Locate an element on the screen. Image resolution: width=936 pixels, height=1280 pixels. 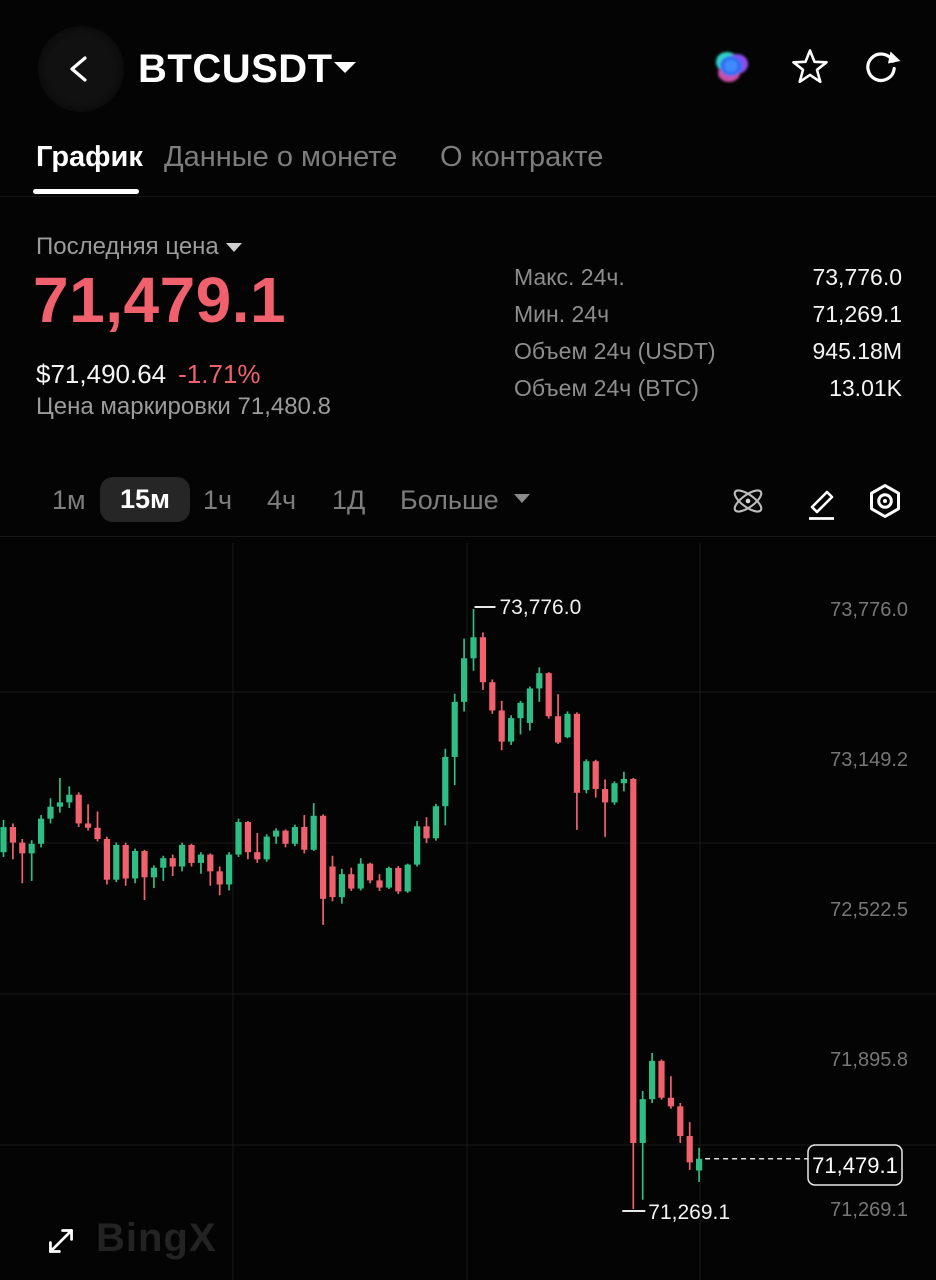
y-axis-label: 73,776.0 is located at coordinates (869, 610).